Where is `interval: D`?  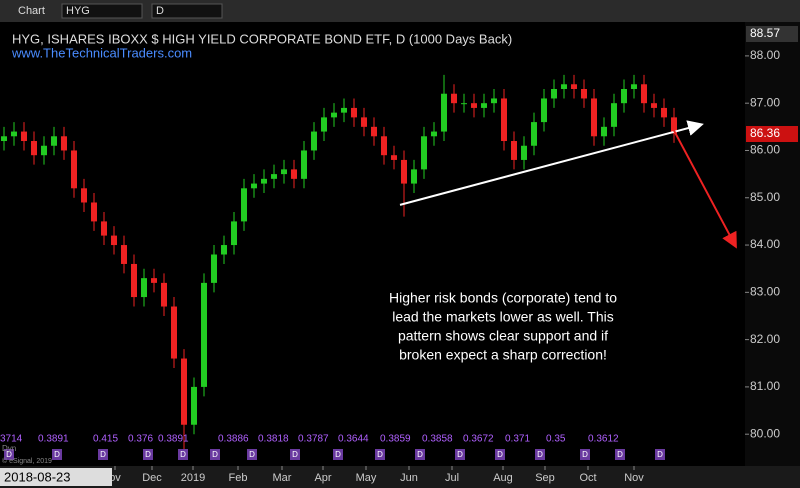 interval: D is located at coordinates (160, 11).